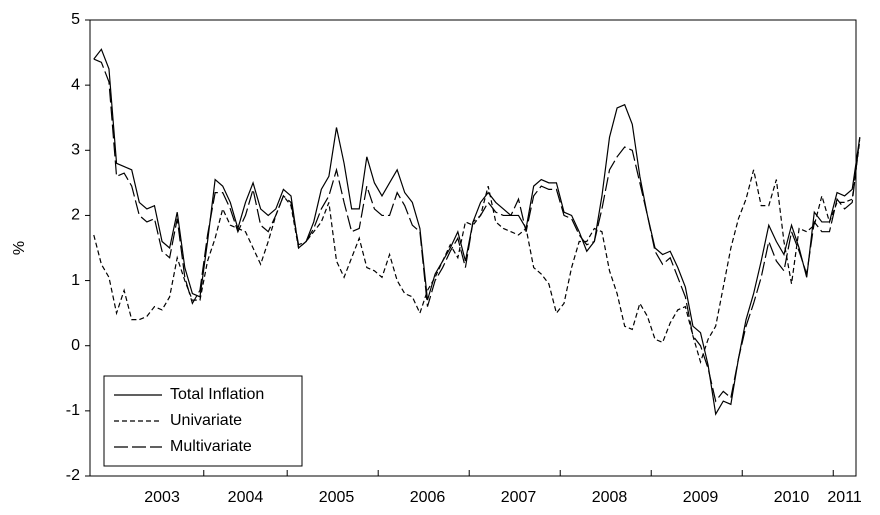 This screenshot has width=880, height=515. What do you see at coordinates (792, 497) in the screenshot?
I see `x-tick-label: 2010` at bounding box center [792, 497].